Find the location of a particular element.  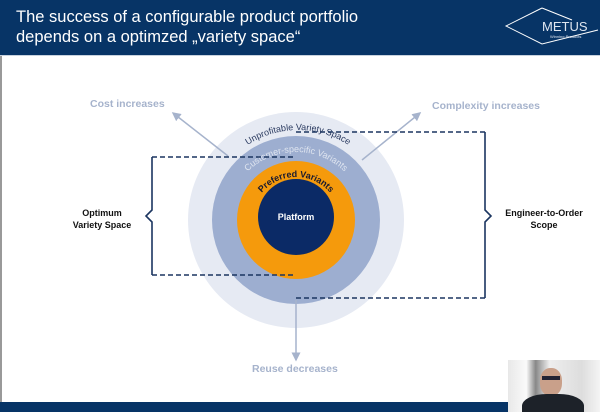

arrow-cost is located at coordinates (200, 134).